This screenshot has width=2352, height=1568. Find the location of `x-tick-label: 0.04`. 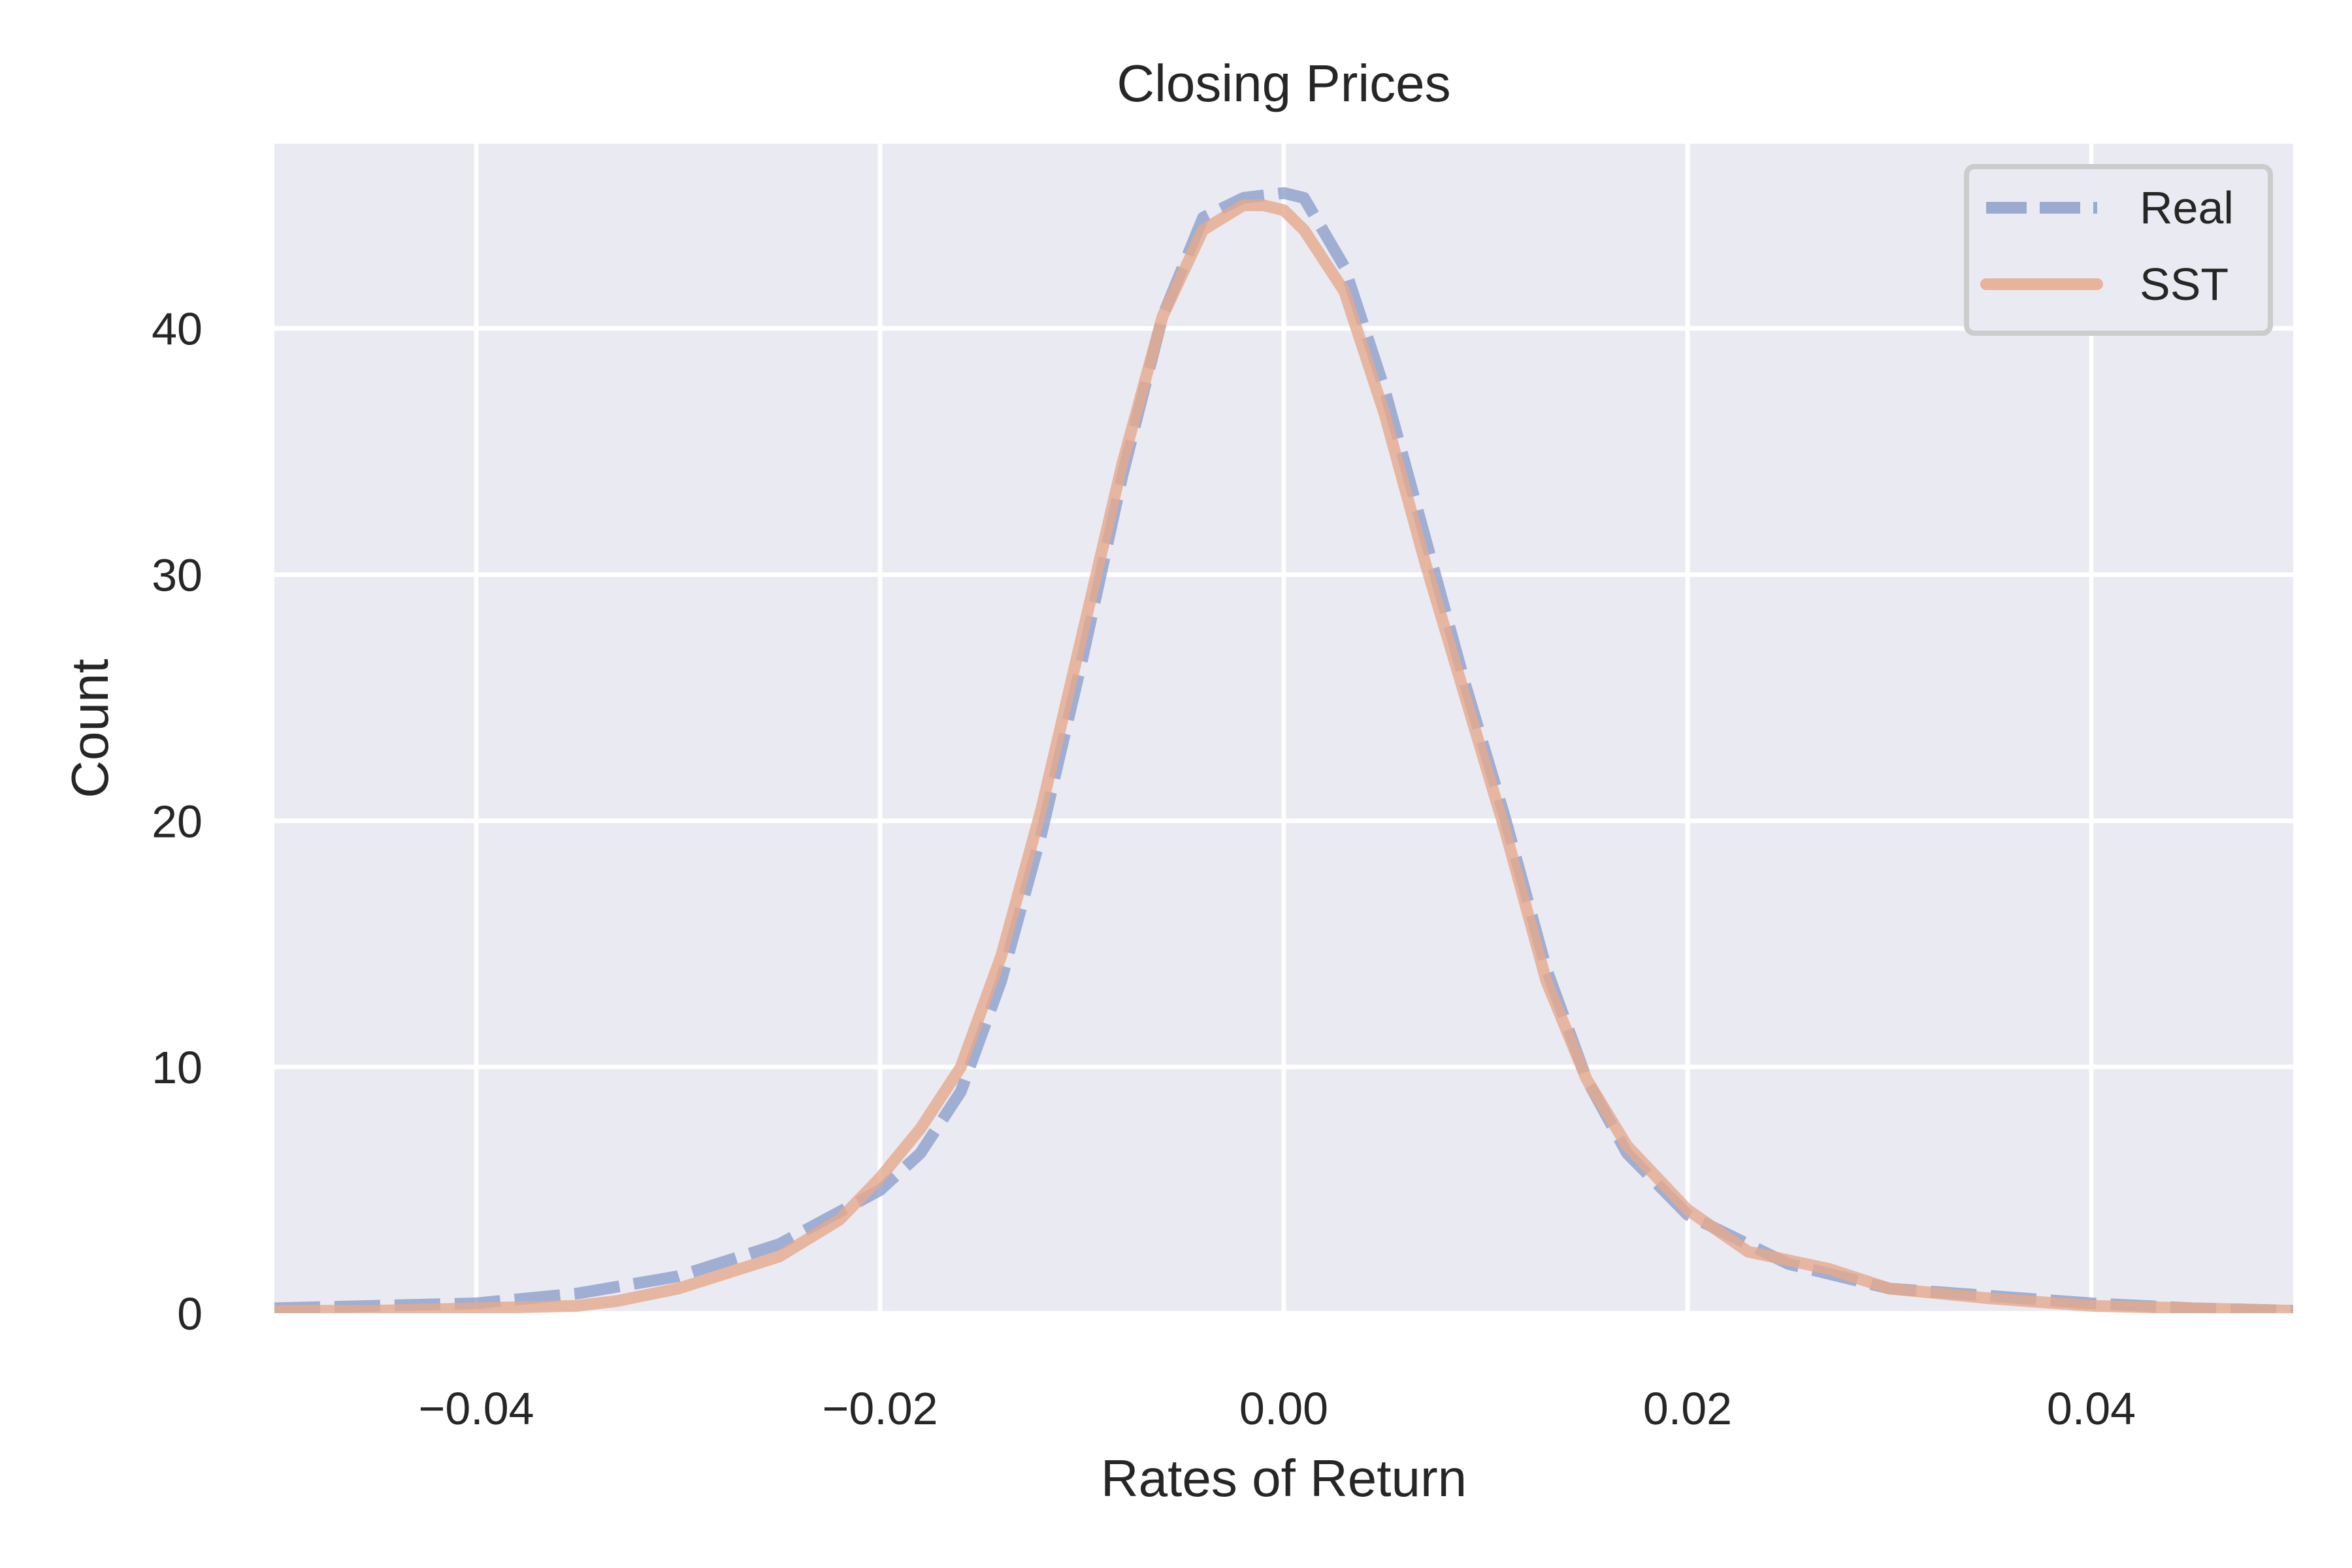

x-tick-label: 0.04 is located at coordinates (2091, 1408).